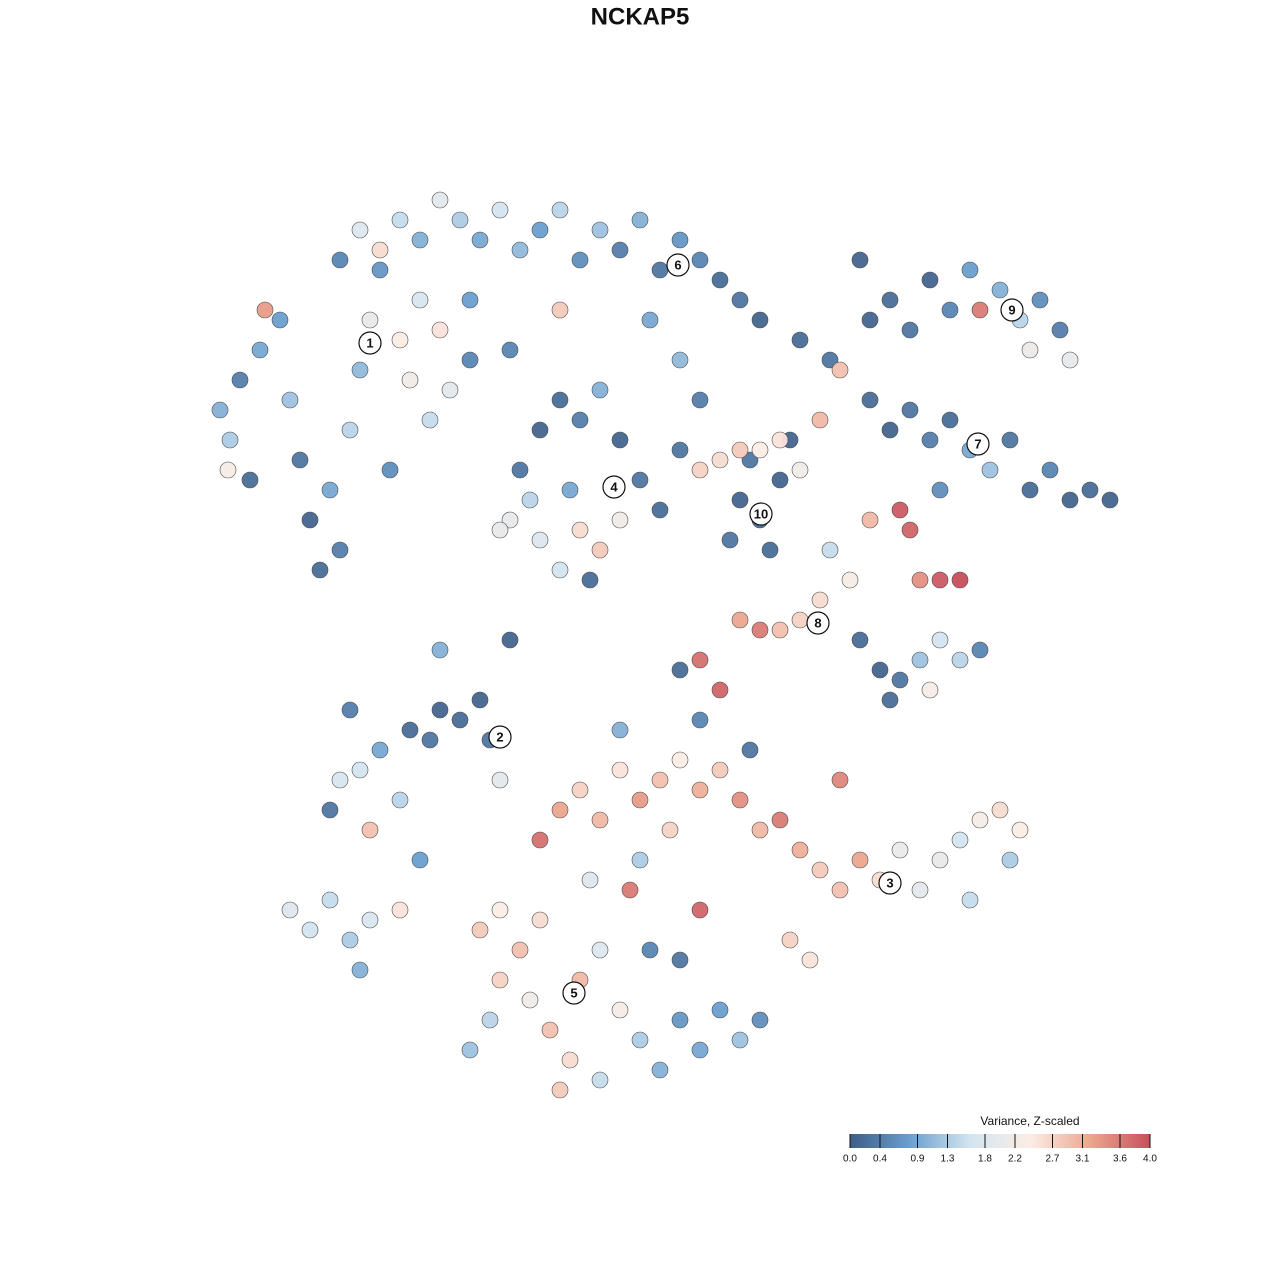 The image size is (1280, 1285). I want to click on colorbar-tick-label: 3.1, so click(1083, 1159).